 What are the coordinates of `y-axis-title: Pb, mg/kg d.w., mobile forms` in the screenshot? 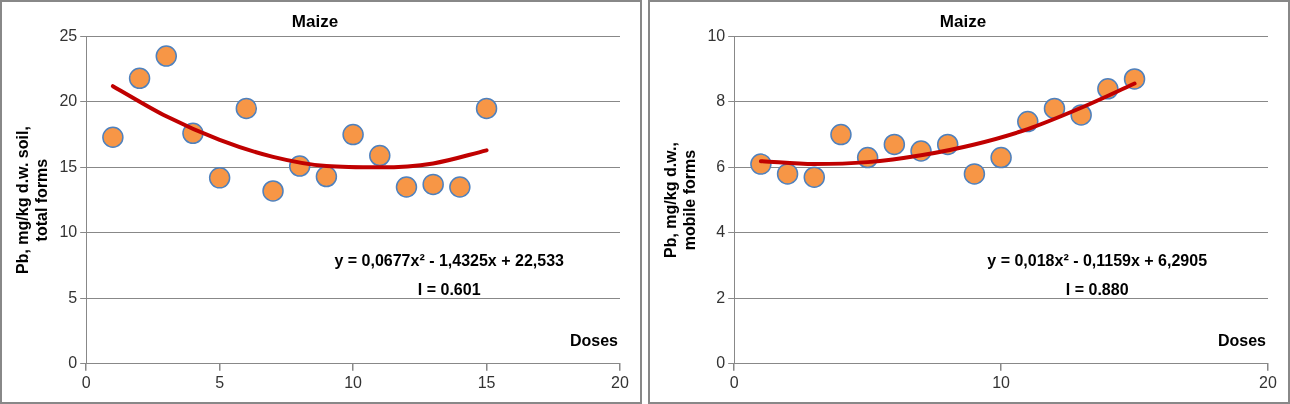 It's located at (680, 200).